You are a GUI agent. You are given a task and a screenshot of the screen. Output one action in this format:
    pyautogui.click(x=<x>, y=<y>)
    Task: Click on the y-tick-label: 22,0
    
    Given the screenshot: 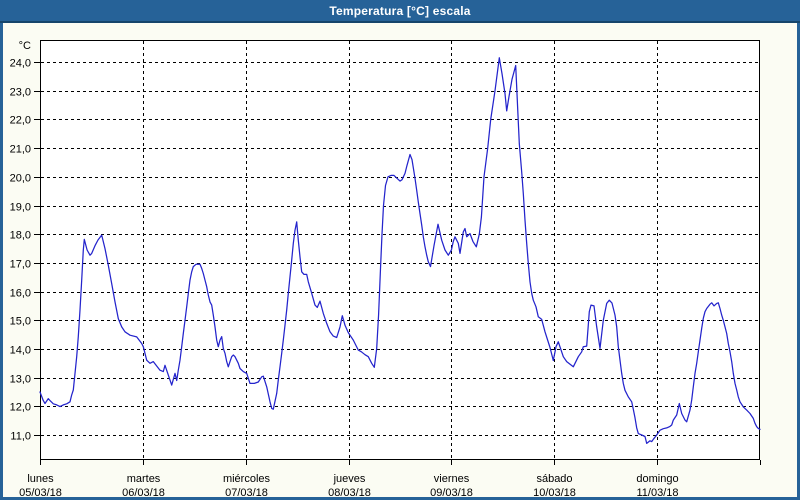 What is the action you would take?
    pyautogui.click(x=20, y=121)
    